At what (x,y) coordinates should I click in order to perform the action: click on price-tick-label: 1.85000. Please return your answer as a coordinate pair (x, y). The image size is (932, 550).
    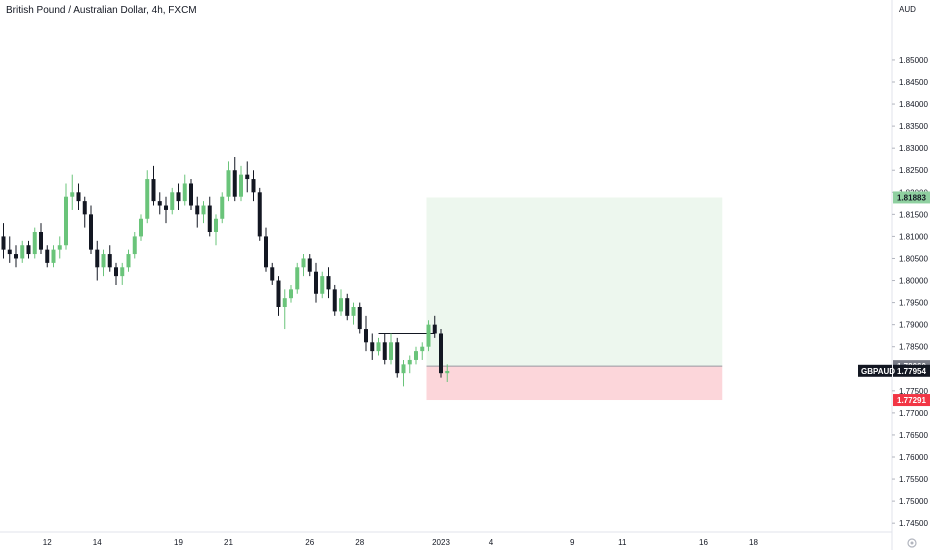
    Looking at the image, I should click on (913, 60).